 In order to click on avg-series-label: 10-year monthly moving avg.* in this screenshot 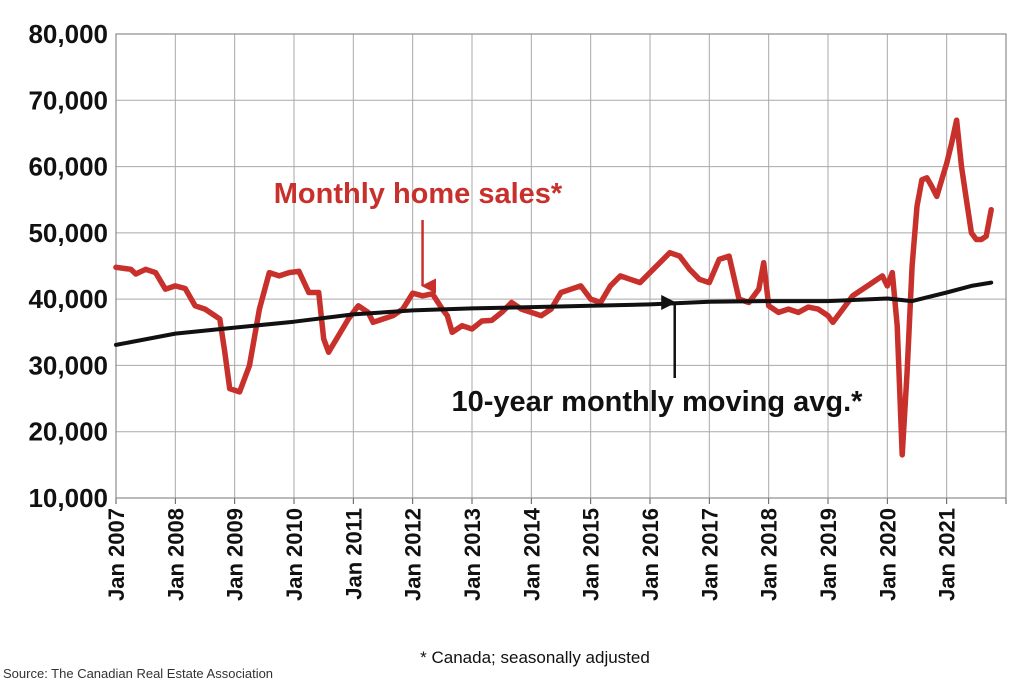, I will do `click(658, 402)`.